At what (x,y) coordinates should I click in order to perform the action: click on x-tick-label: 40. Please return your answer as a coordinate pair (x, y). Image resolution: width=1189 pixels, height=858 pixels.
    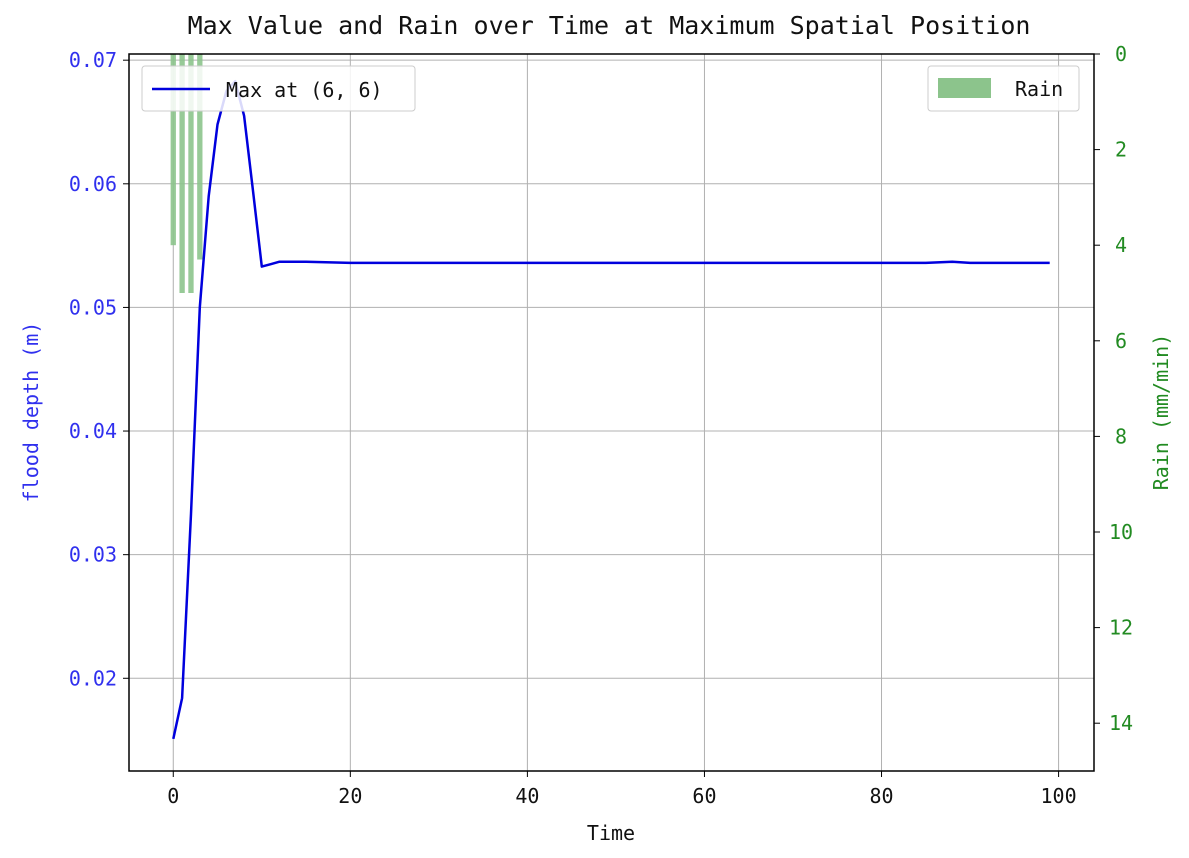
    Looking at the image, I should click on (527, 796).